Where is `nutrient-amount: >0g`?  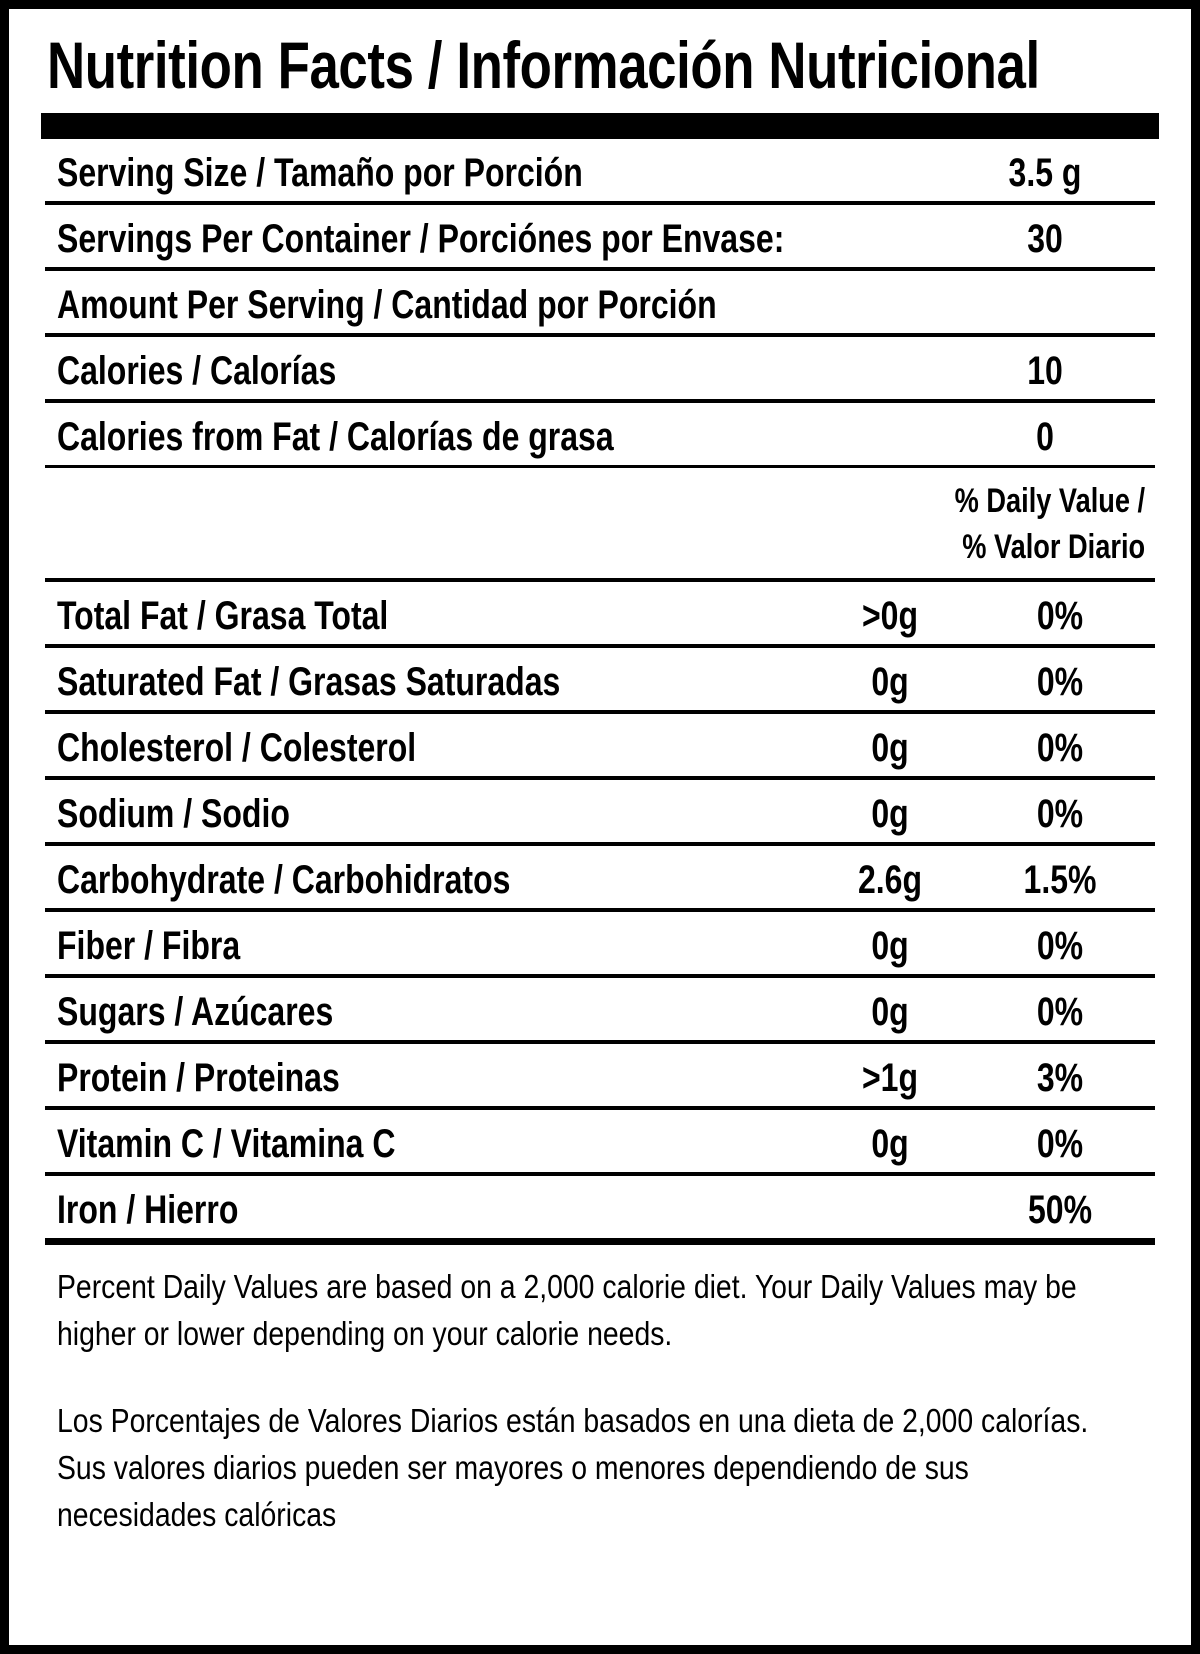 nutrient-amount: >0g is located at coordinates (890, 616).